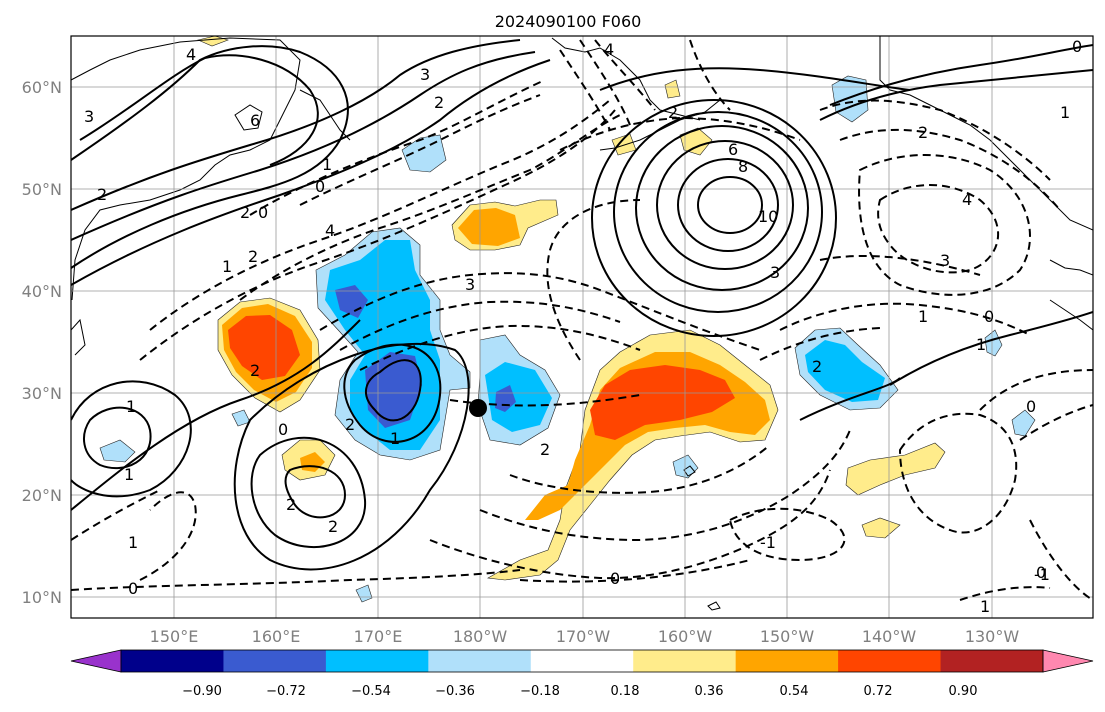 The image size is (1105, 712). I want to click on colorbar-segments, so click(582, 661).